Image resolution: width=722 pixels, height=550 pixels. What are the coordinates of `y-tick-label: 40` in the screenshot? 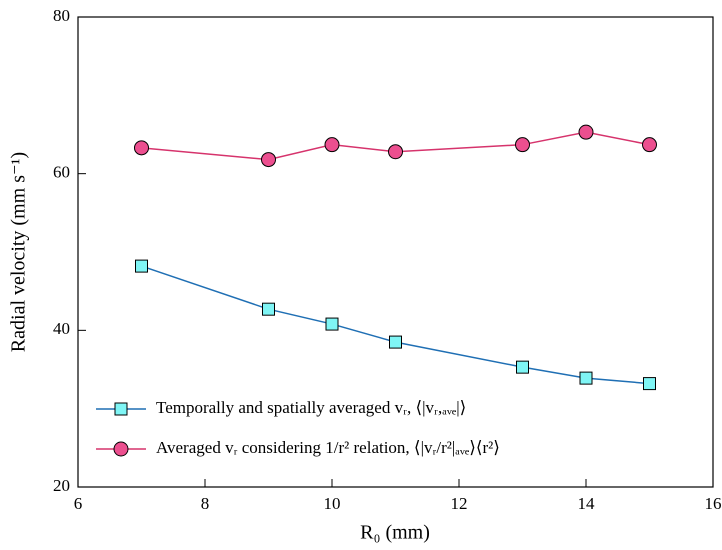 It's located at (61, 328).